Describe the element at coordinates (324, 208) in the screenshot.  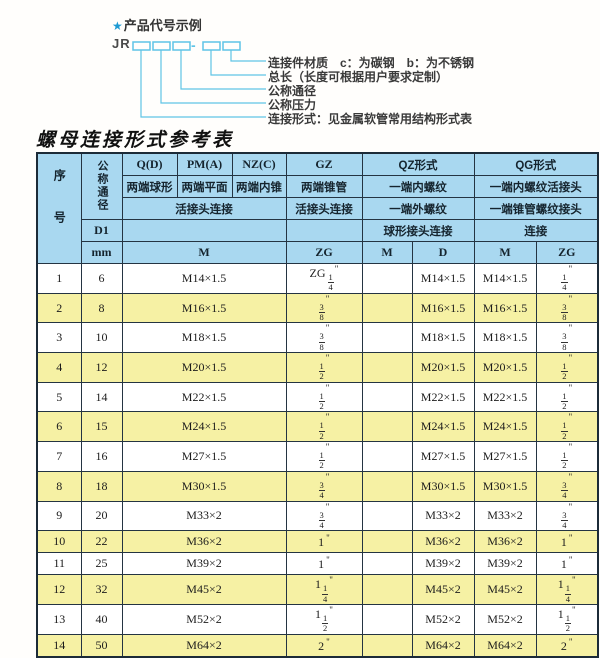
I see `header-conn-union-gz: 活接头连接` at that location.